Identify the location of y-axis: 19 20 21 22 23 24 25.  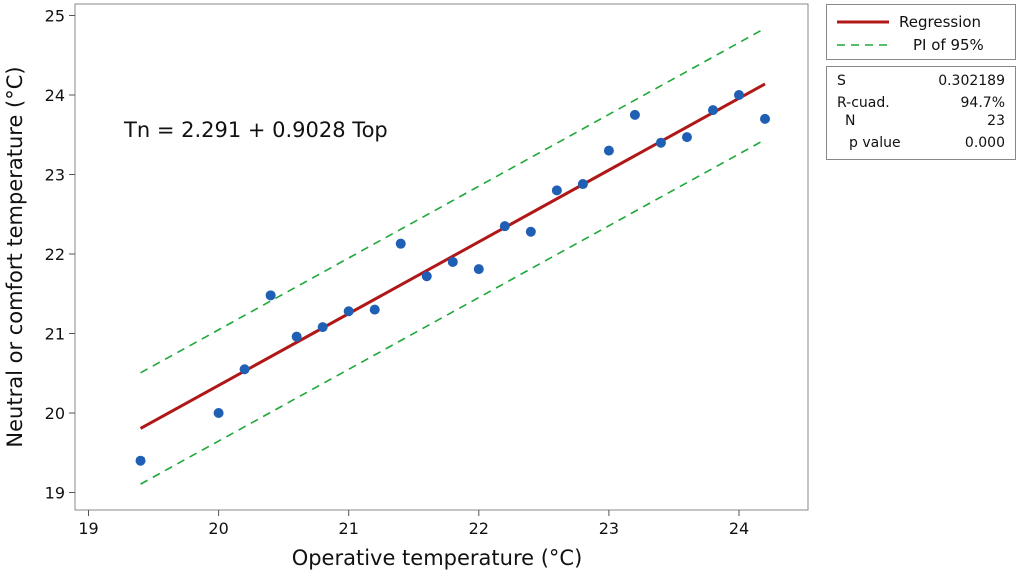
(60, 255).